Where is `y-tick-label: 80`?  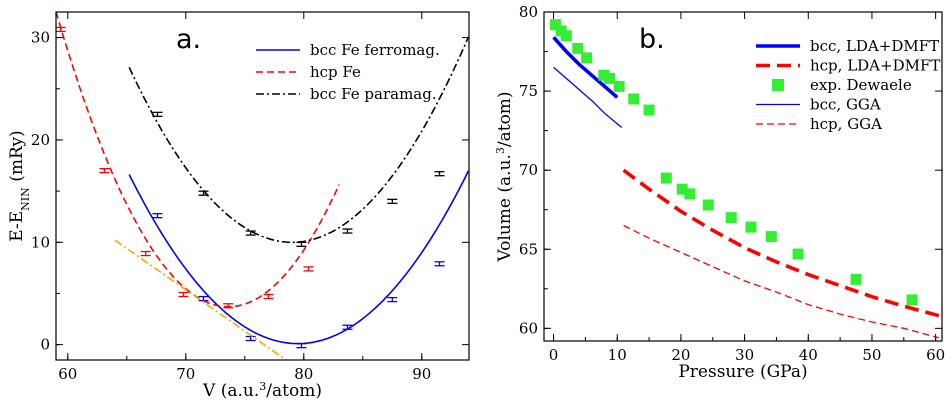
y-tick-label: 80 is located at coordinates (528, 12).